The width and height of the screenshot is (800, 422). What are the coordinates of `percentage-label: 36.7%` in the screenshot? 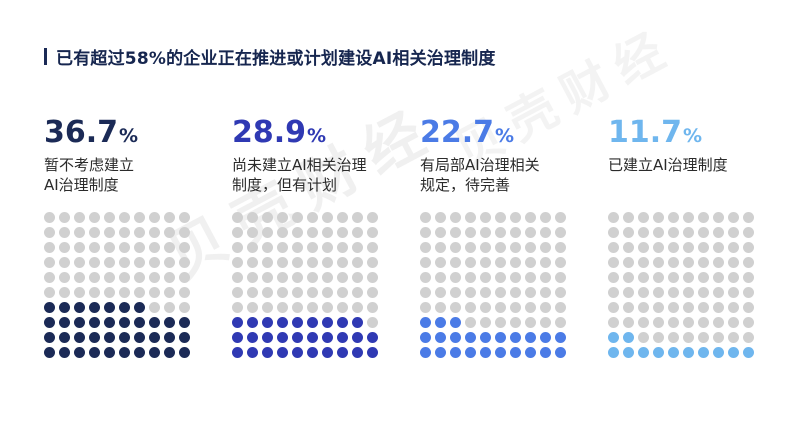 It's located at (134, 134).